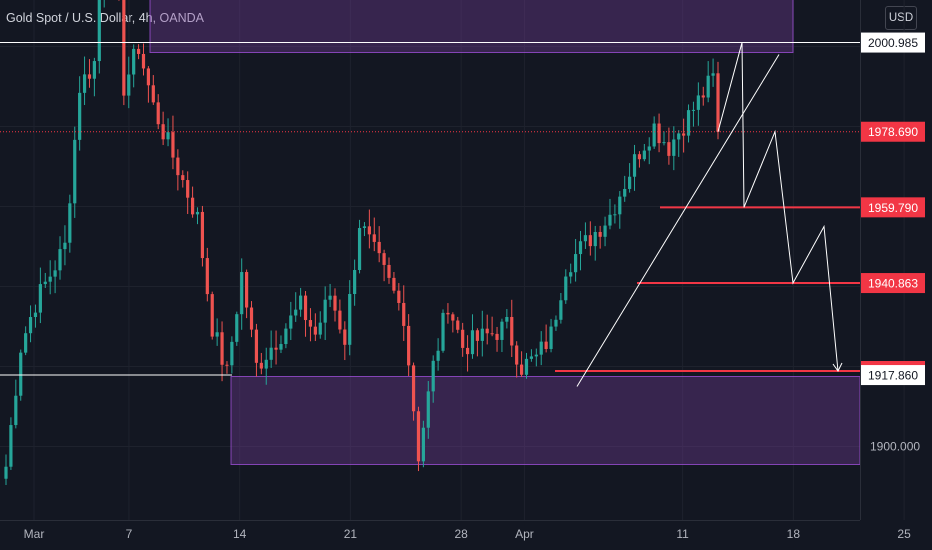 This screenshot has height=550, width=932. What do you see at coordinates (837, 367) in the screenshot?
I see `projection-arrowhead` at bounding box center [837, 367].